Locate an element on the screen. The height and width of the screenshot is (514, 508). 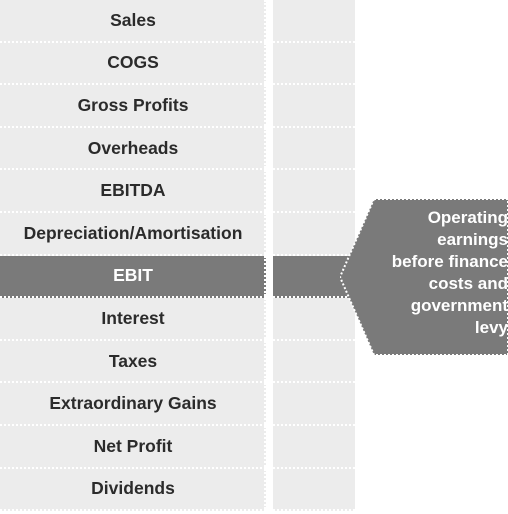
row-label: Interest is located at coordinates (133, 319).